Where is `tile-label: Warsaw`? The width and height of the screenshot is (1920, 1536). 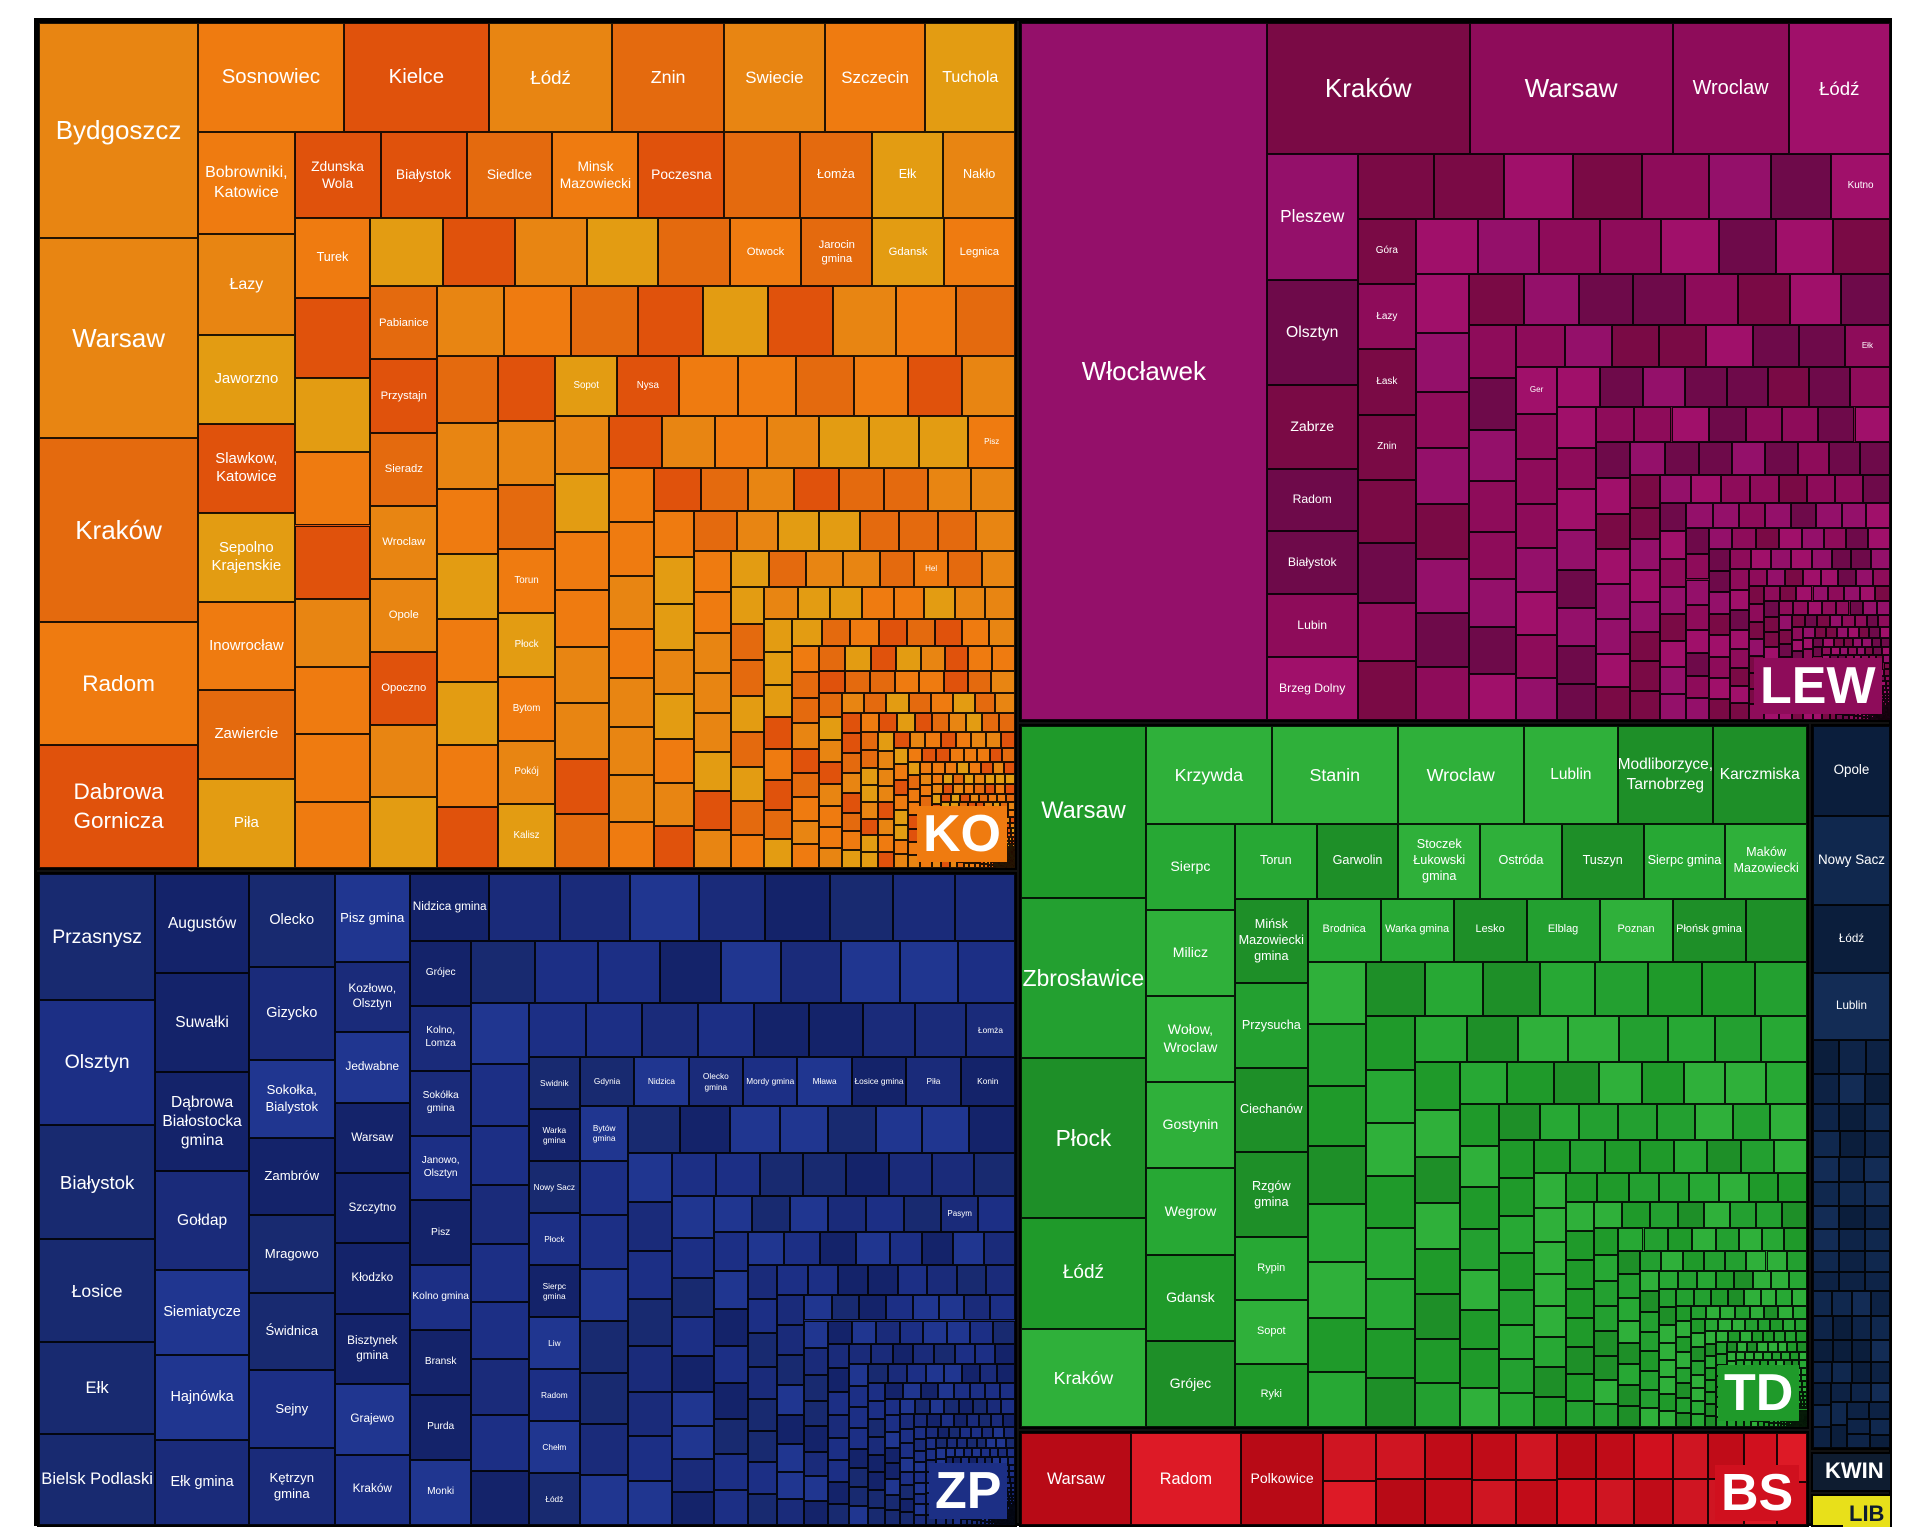
tile-label: Warsaw is located at coordinates (1571, 88).